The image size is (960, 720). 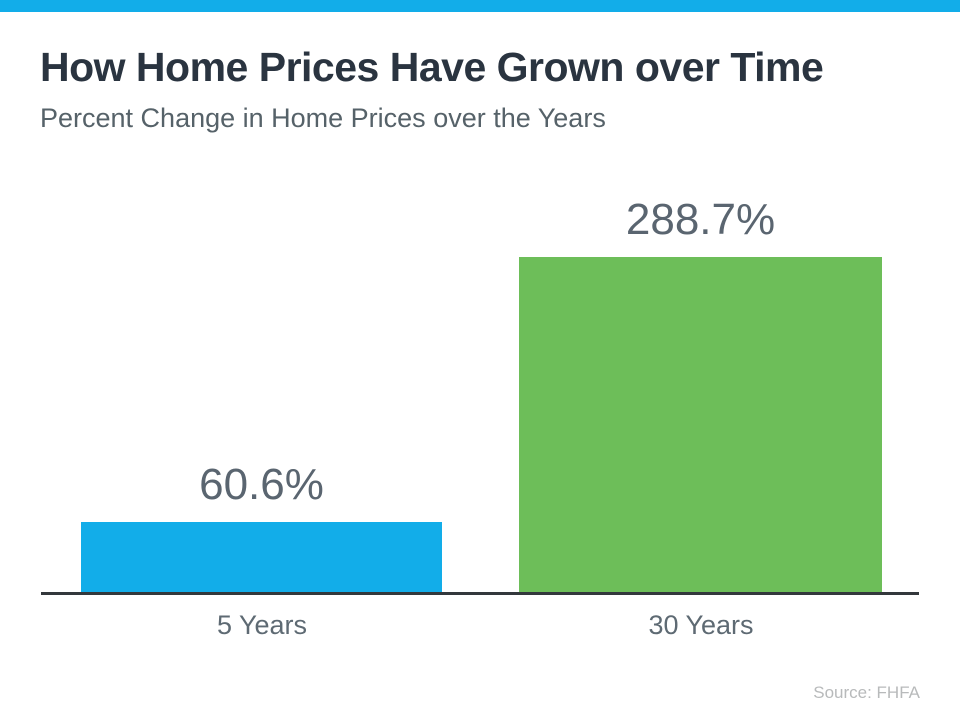 What do you see at coordinates (262, 625) in the screenshot?
I see `x-label-5-years: 5 Years` at bounding box center [262, 625].